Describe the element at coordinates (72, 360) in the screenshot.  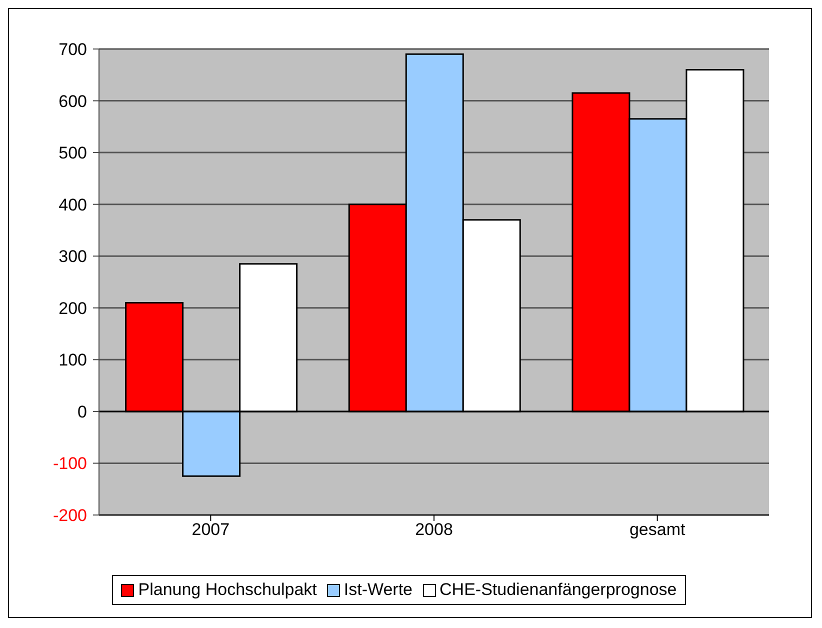
I see `y-tick-label: 100` at that location.